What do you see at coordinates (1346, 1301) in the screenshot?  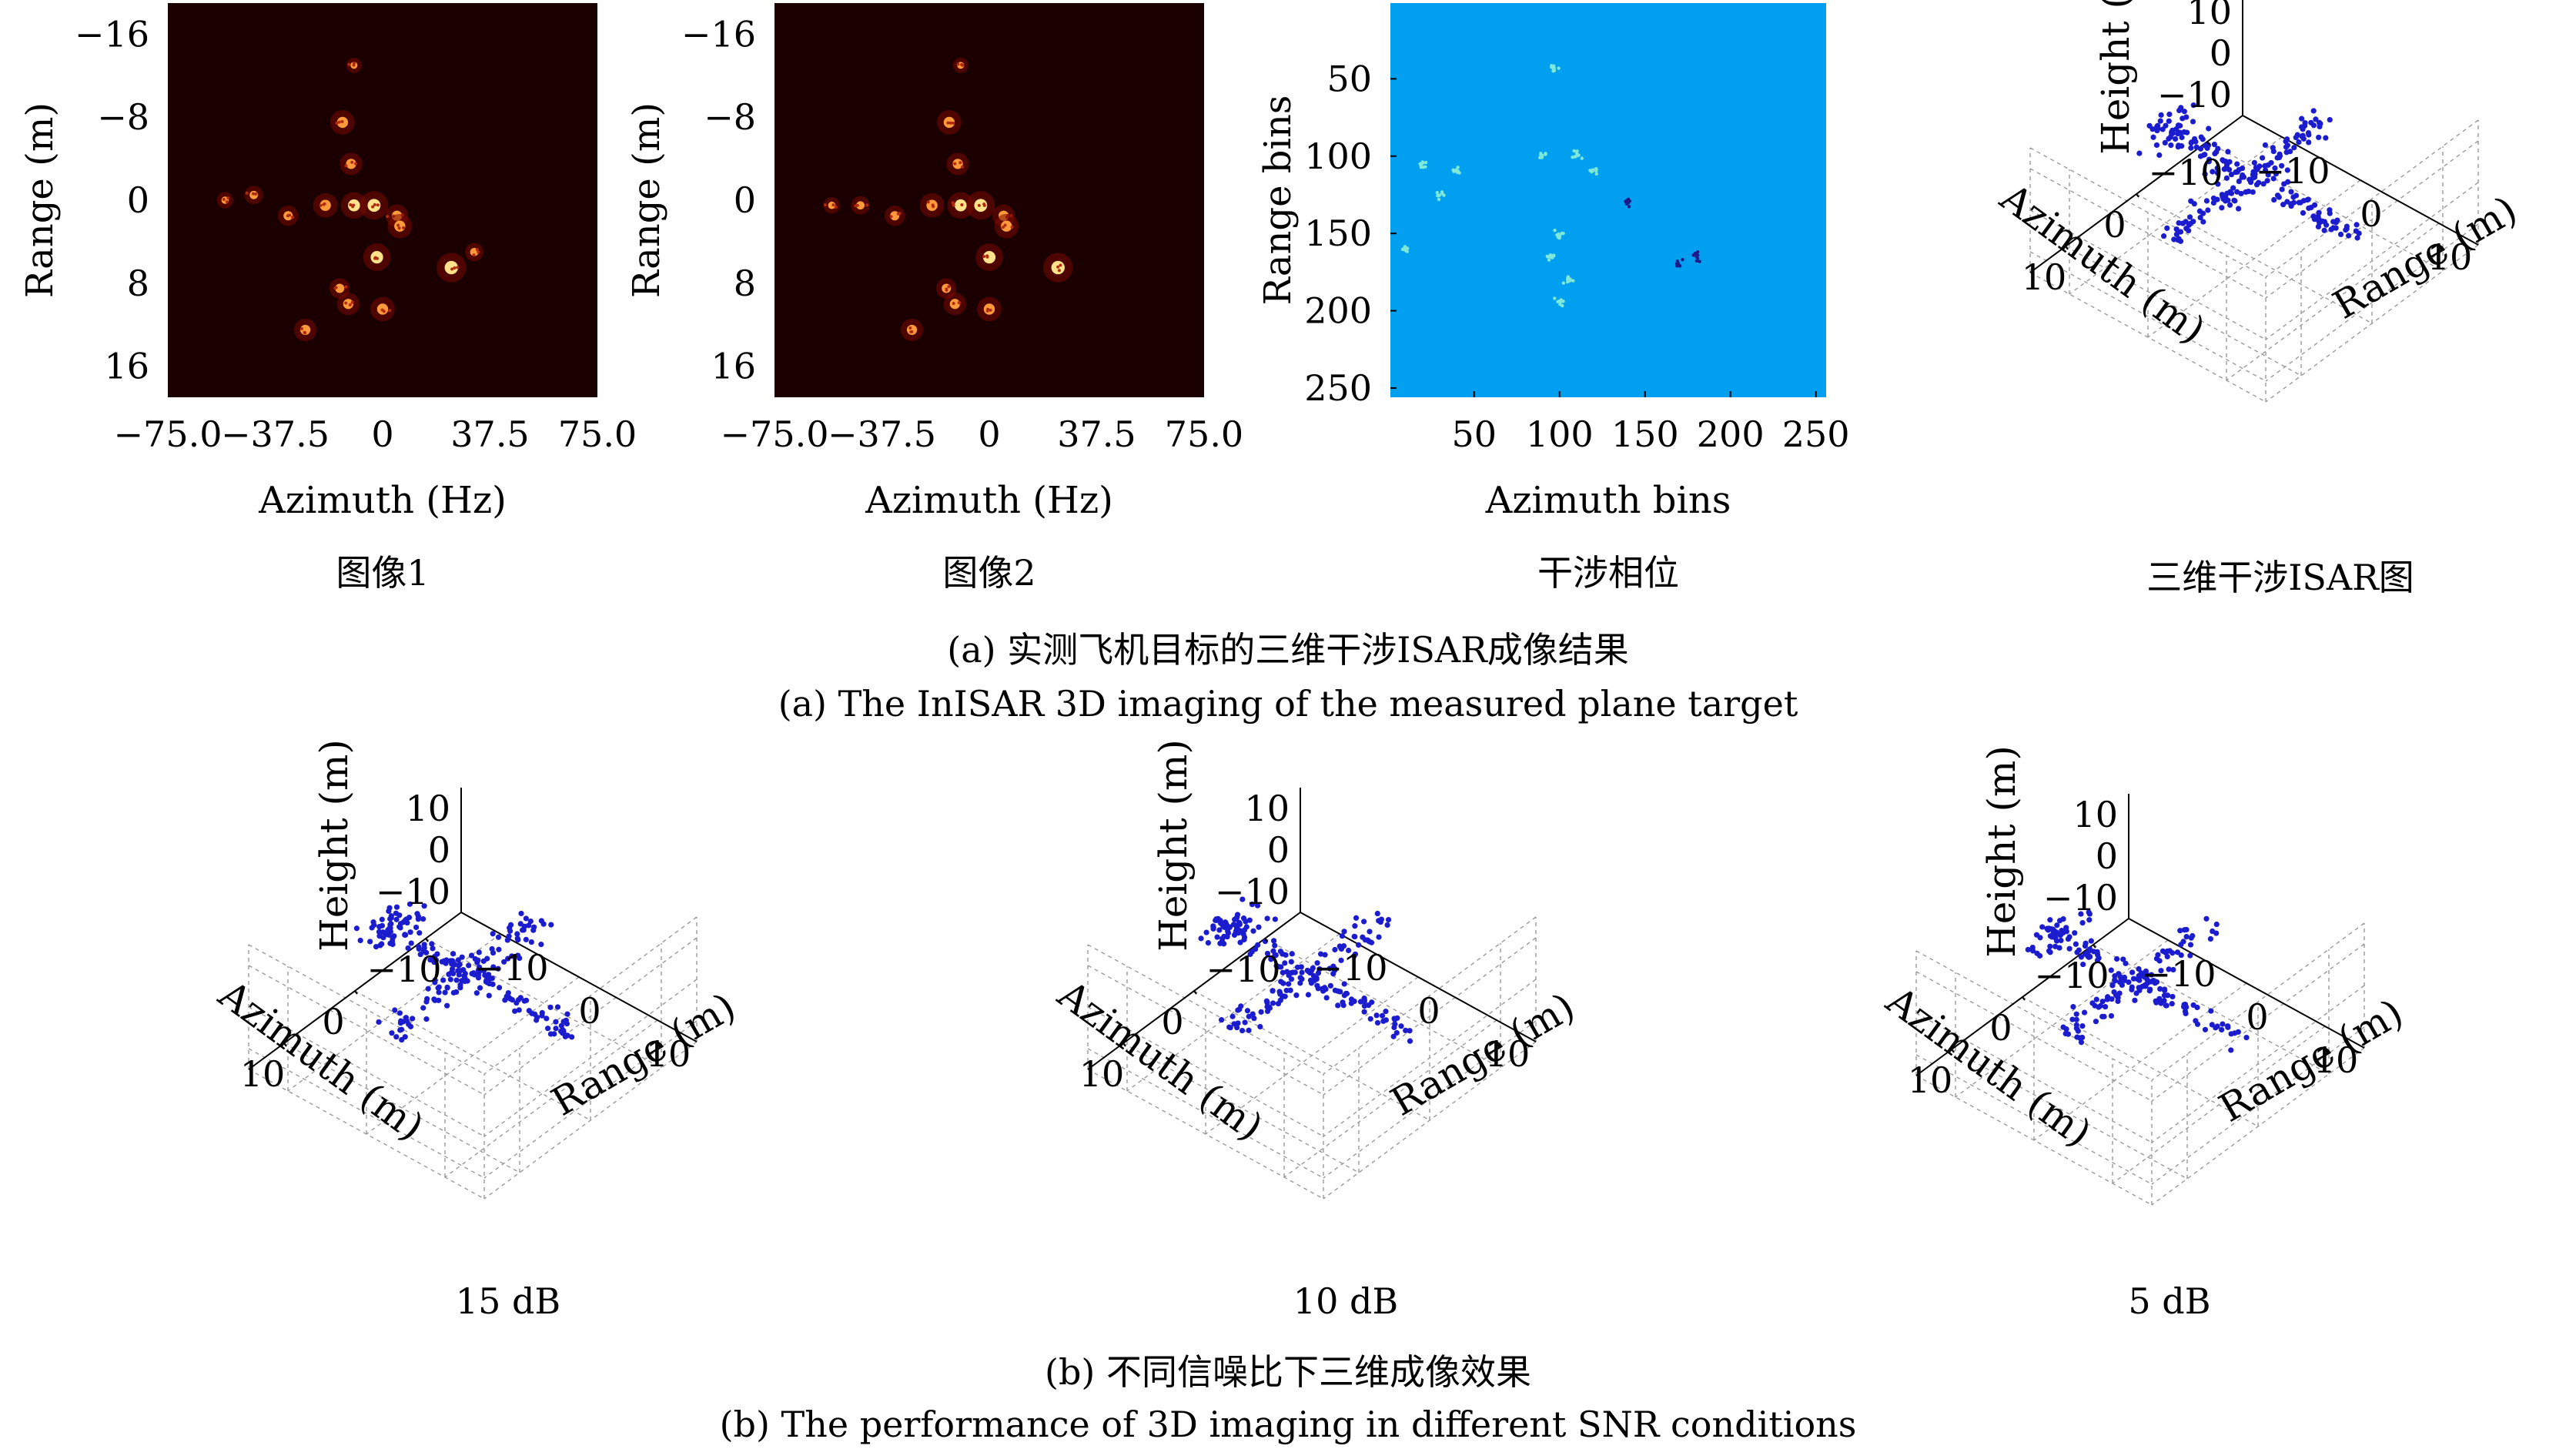 I see `subcaption: 10 dB` at bounding box center [1346, 1301].